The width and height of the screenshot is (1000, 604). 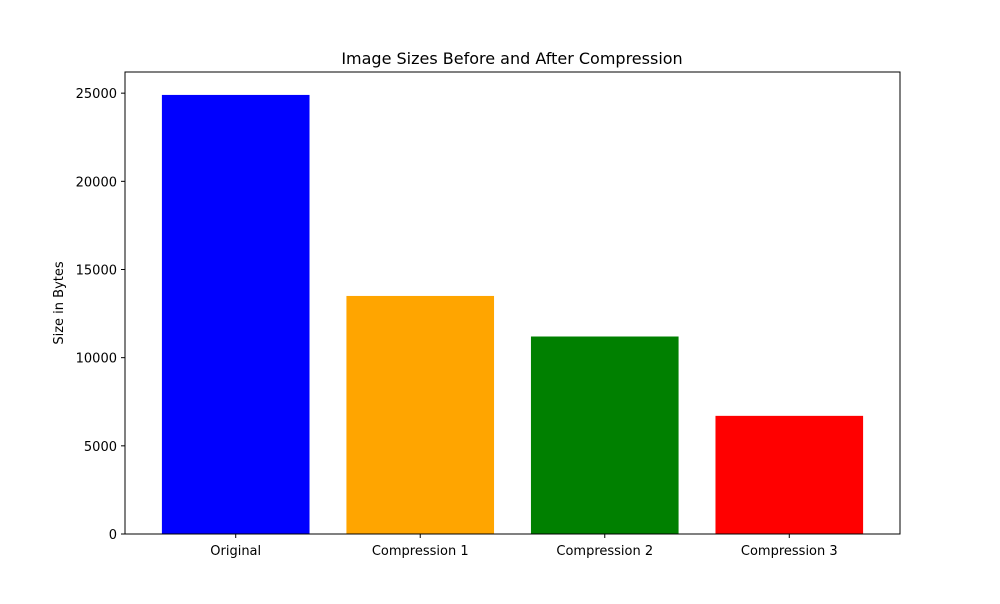 I want to click on chart-title: Image Sizes Before and After Compression, so click(x=511, y=58).